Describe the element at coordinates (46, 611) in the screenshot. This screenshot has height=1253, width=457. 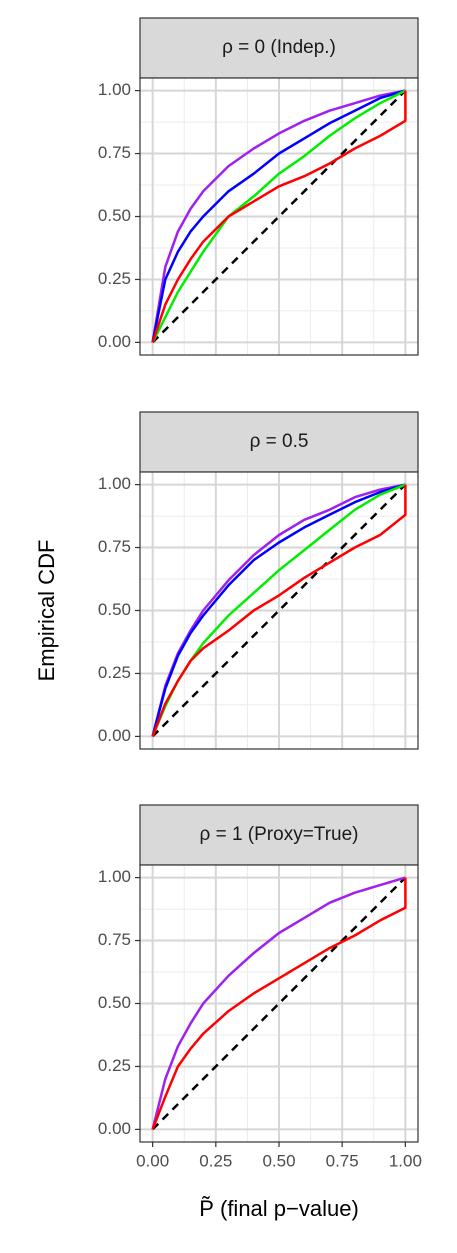
I see `y-axis-title: Empirical CDF` at that location.